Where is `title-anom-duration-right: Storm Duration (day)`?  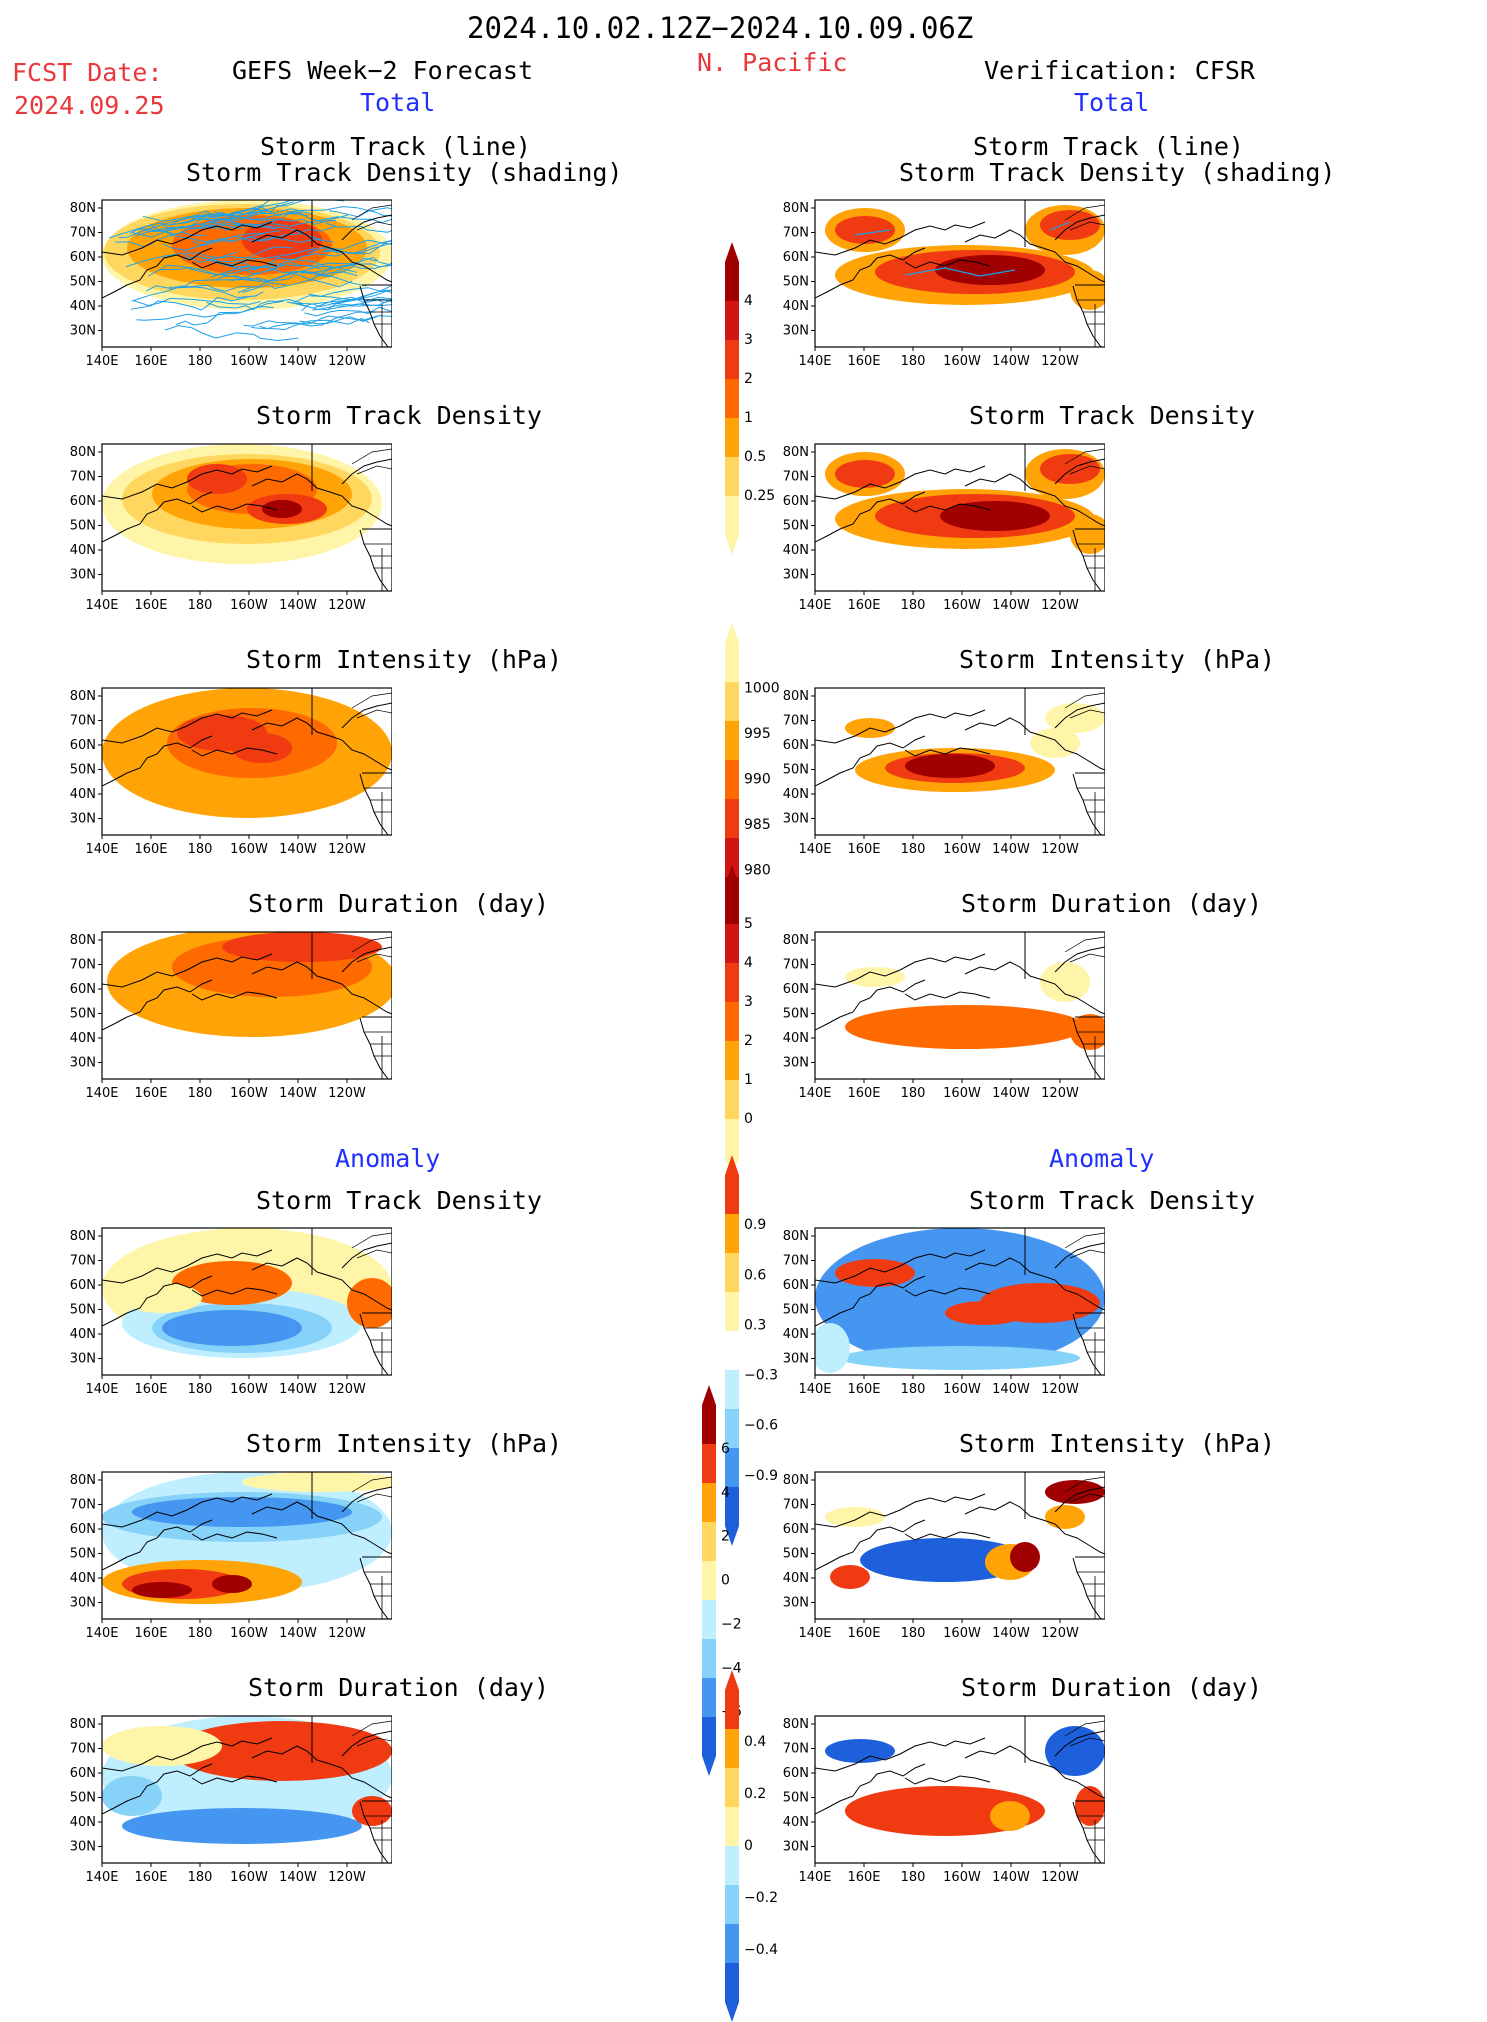
title-anom-duration-right: Storm Duration (day) is located at coordinates (1112, 1687).